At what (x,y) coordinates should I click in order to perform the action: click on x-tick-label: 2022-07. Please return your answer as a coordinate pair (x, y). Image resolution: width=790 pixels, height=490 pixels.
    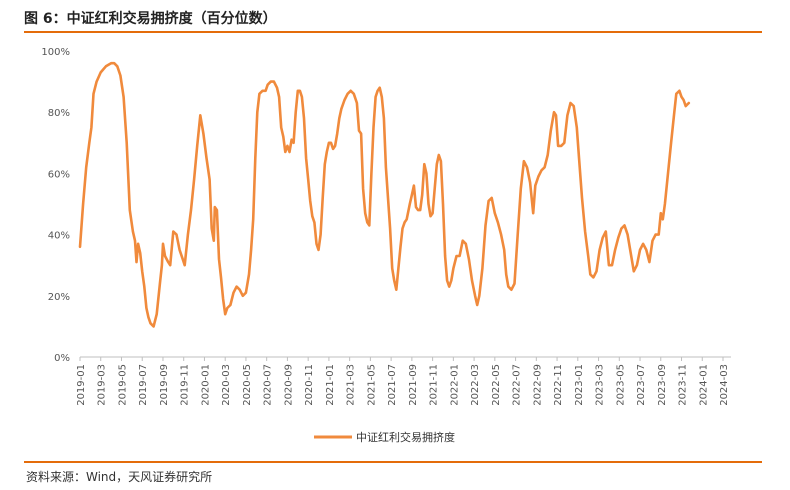
    Looking at the image, I should click on (517, 385).